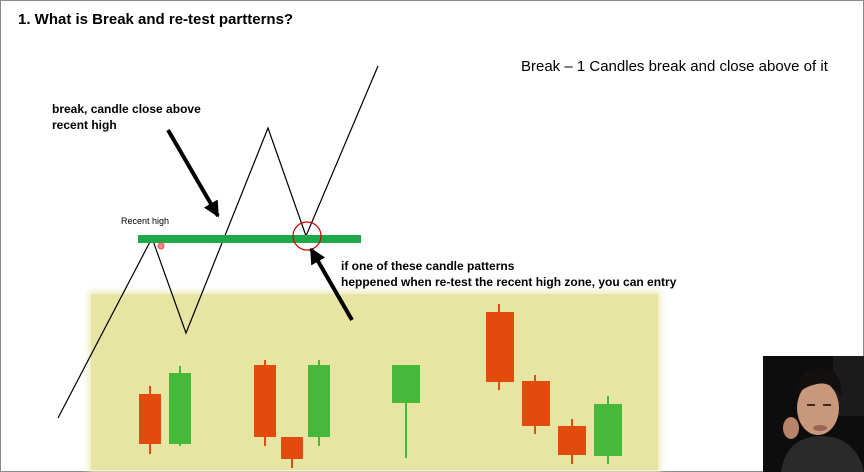 The height and width of the screenshot is (472, 864). What do you see at coordinates (428, 266) in the screenshot?
I see `retest-note-line-1: if one of these candle patterns` at bounding box center [428, 266].